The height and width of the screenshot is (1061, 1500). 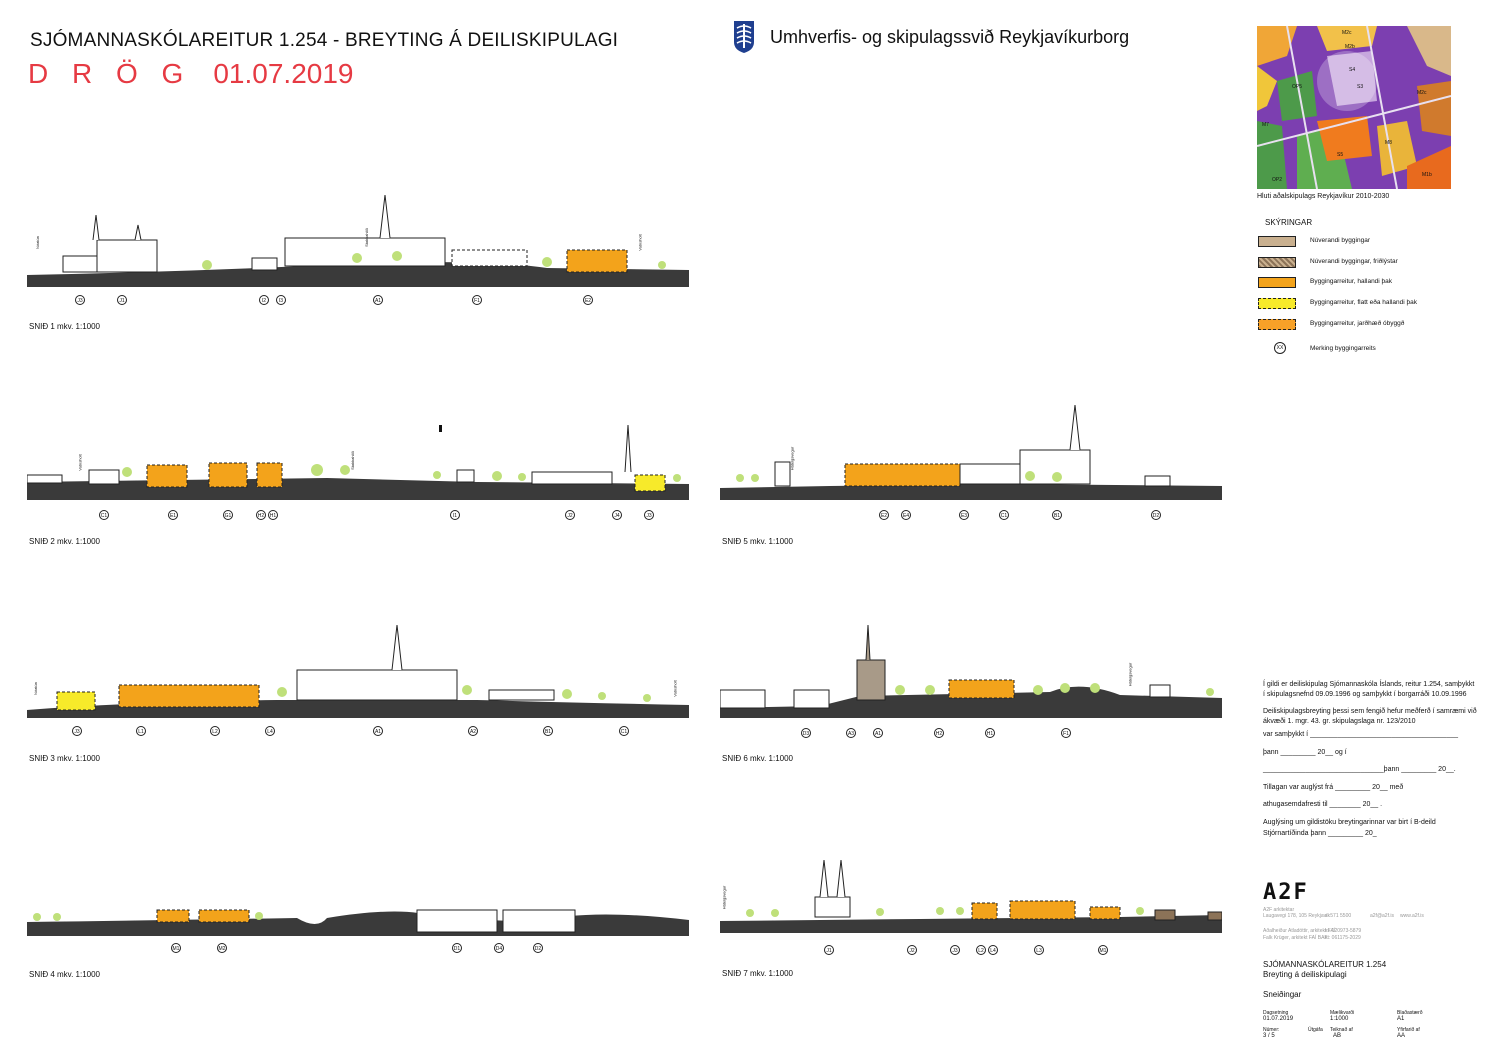 I want to click on marker-l4: L4, so click(x=993, y=950).